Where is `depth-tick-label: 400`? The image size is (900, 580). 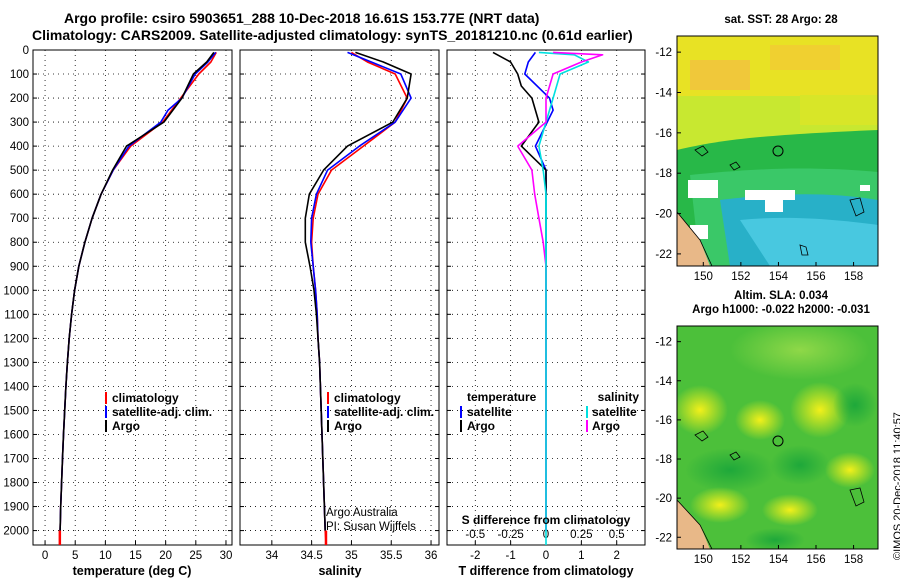 depth-tick-label: 400 is located at coordinates (19, 147).